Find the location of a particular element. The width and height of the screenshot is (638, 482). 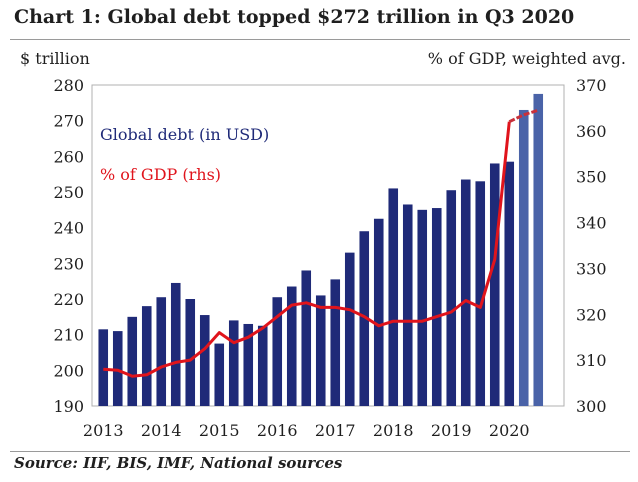

top-divider is located at coordinates (320, 39).